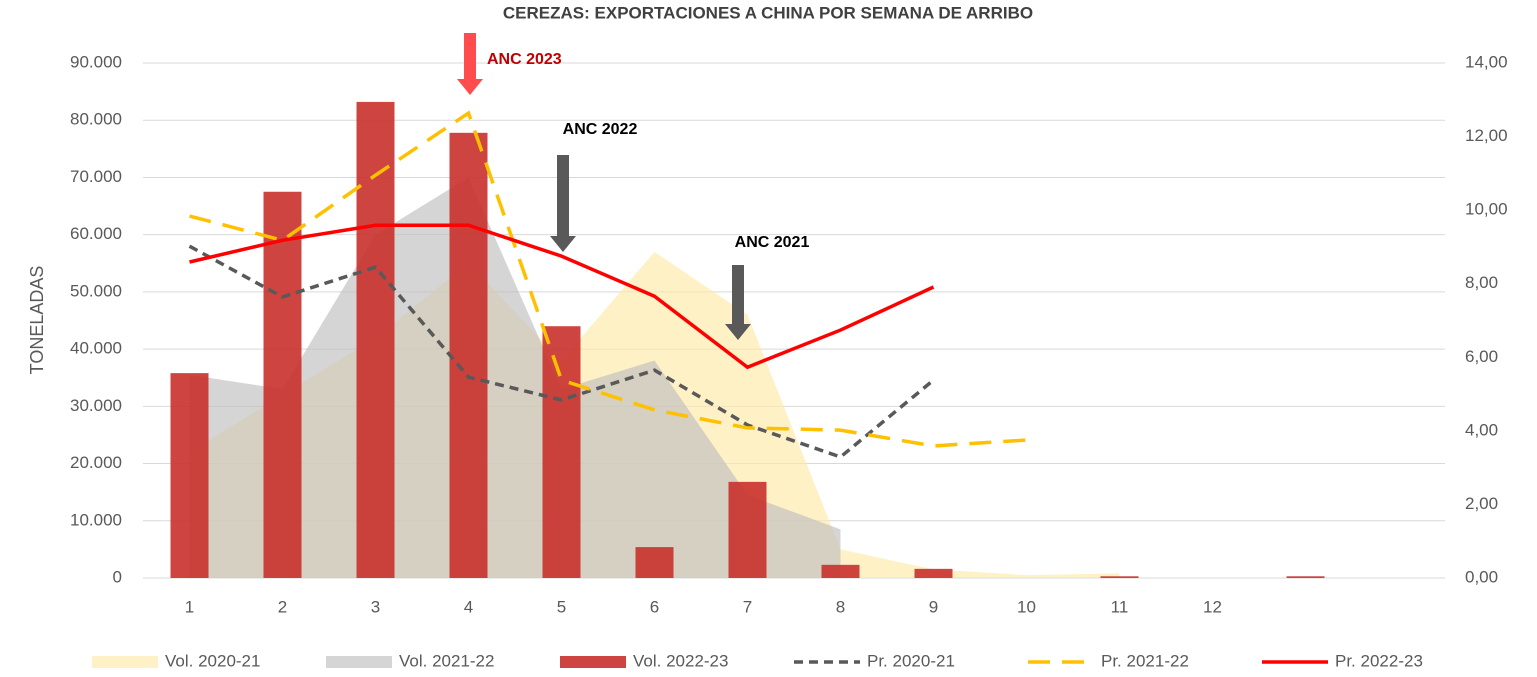 This screenshot has width=1537, height=677. What do you see at coordinates (189, 606) in the screenshot?
I see `x-tick-label: 1` at bounding box center [189, 606].